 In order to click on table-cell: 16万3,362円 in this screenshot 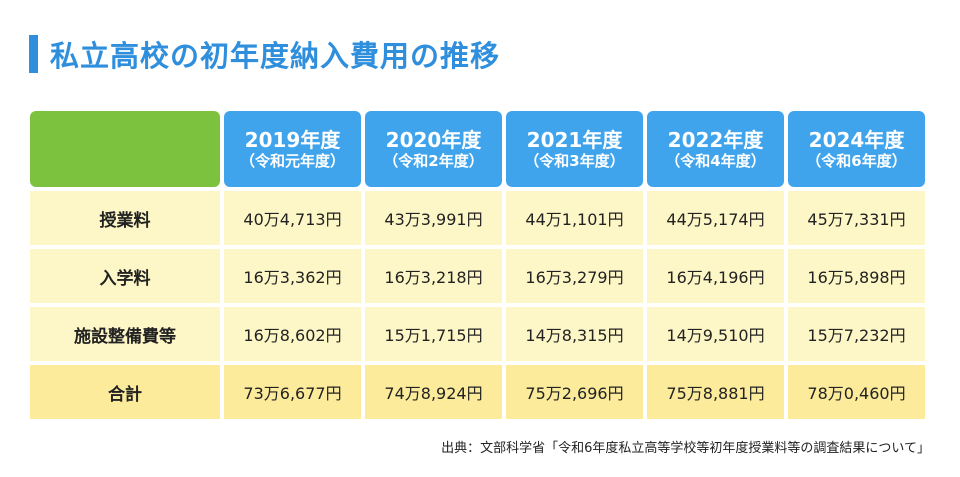, I will do `click(292, 276)`.